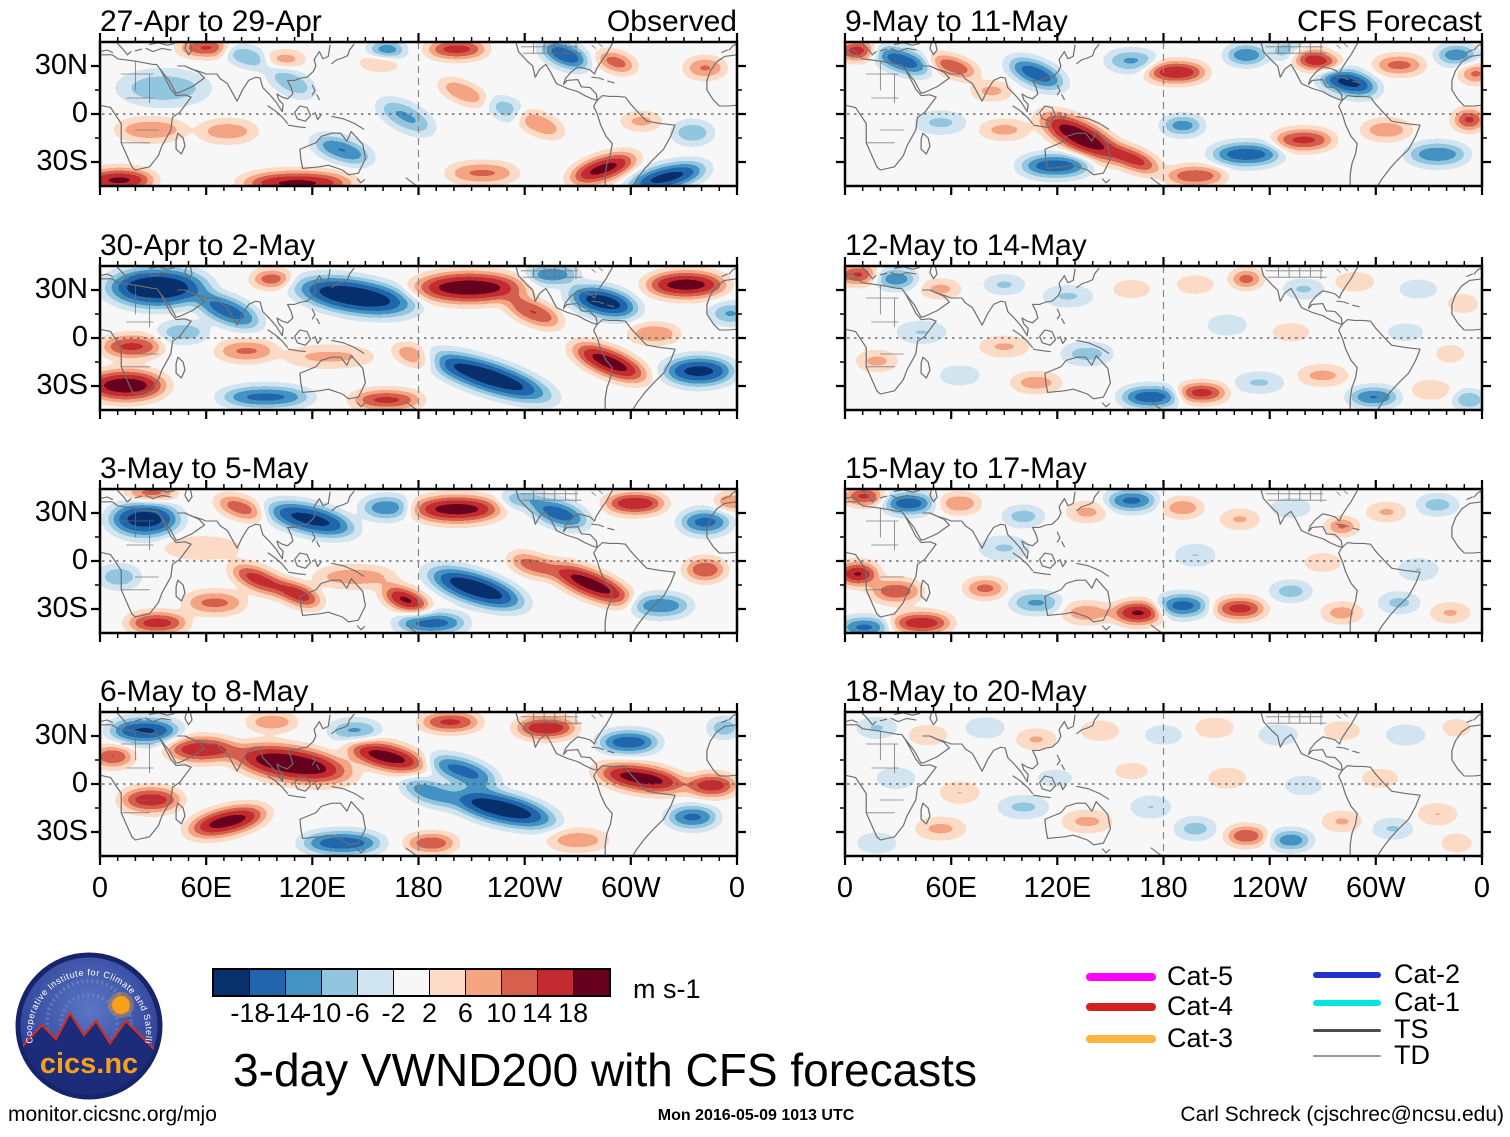 The width and height of the screenshot is (1510, 1137). I want to click on colorbar-tick-label: 6, so click(465, 1013).